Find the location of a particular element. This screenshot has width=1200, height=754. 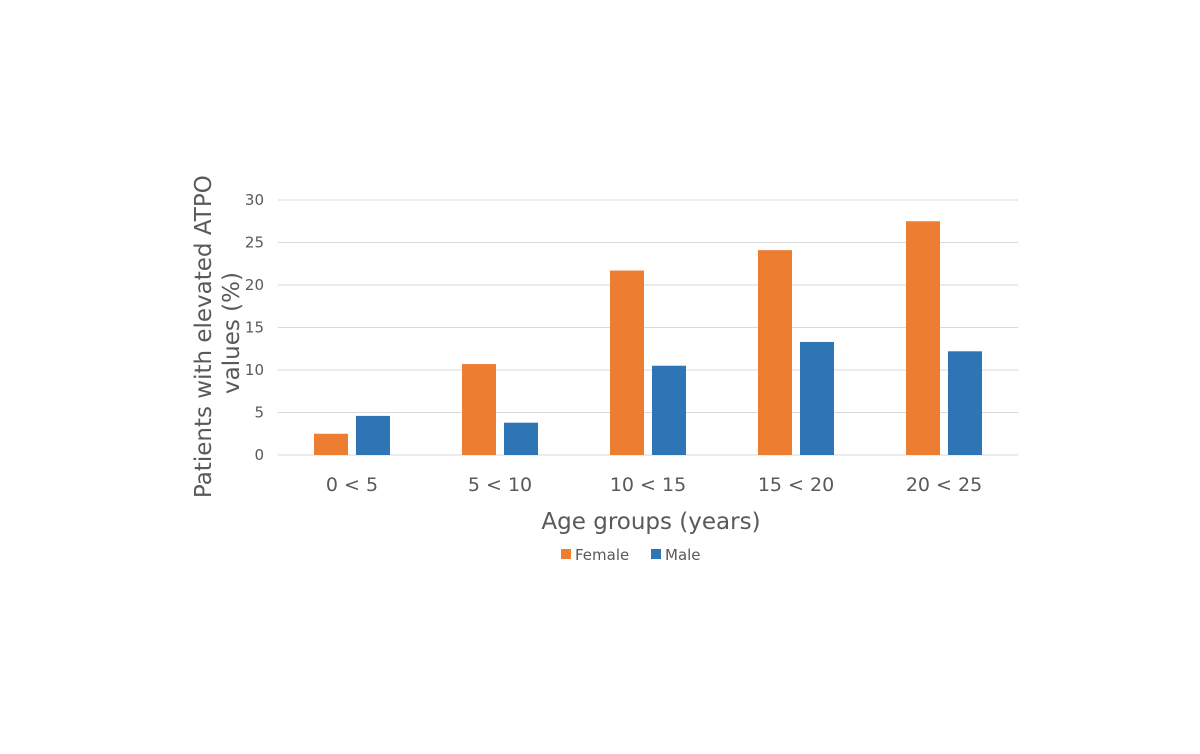

legend: Female Male is located at coordinates (631, 555).